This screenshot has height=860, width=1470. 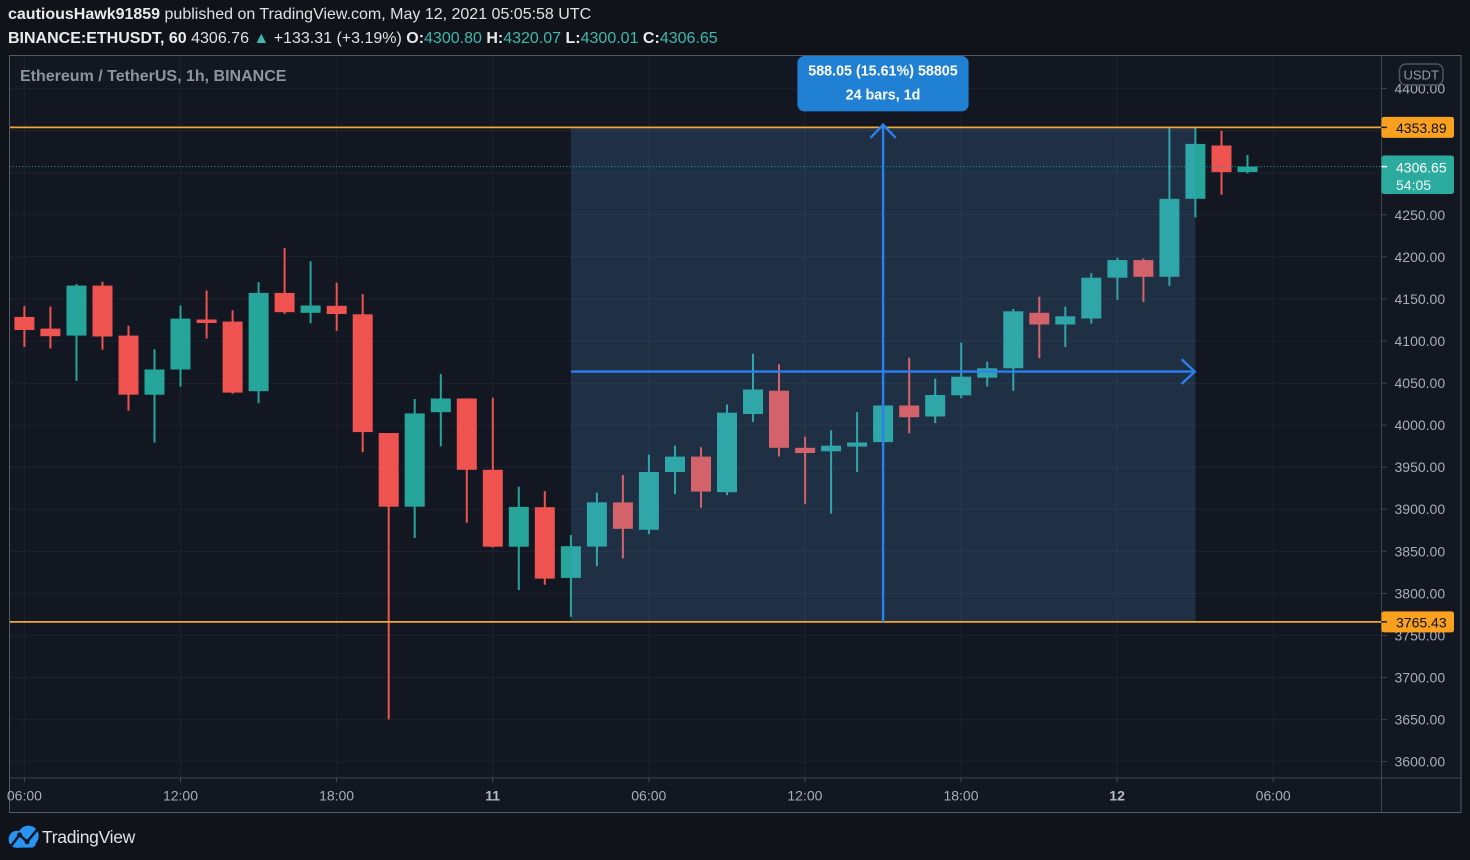 What do you see at coordinates (1117, 796) in the screenshot?
I see `svg-text: 12` at bounding box center [1117, 796].